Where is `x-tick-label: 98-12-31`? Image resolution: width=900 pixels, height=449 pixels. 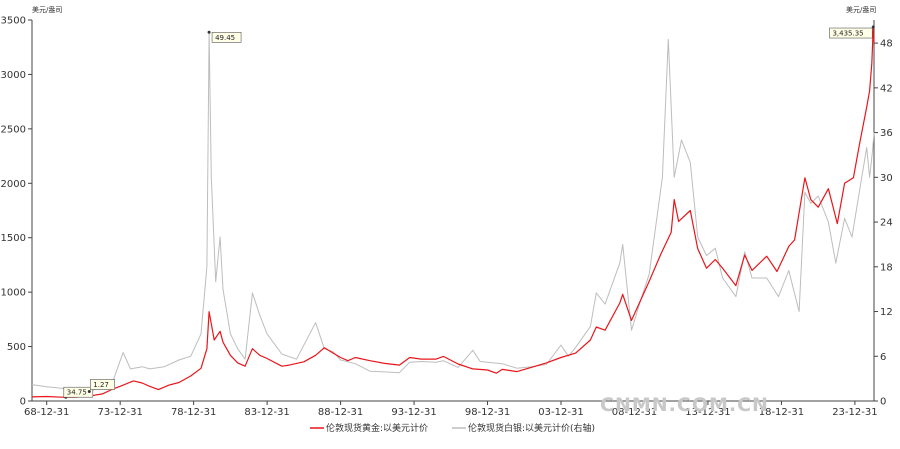 x-tick-label: 98-12-31 is located at coordinates (487, 412).